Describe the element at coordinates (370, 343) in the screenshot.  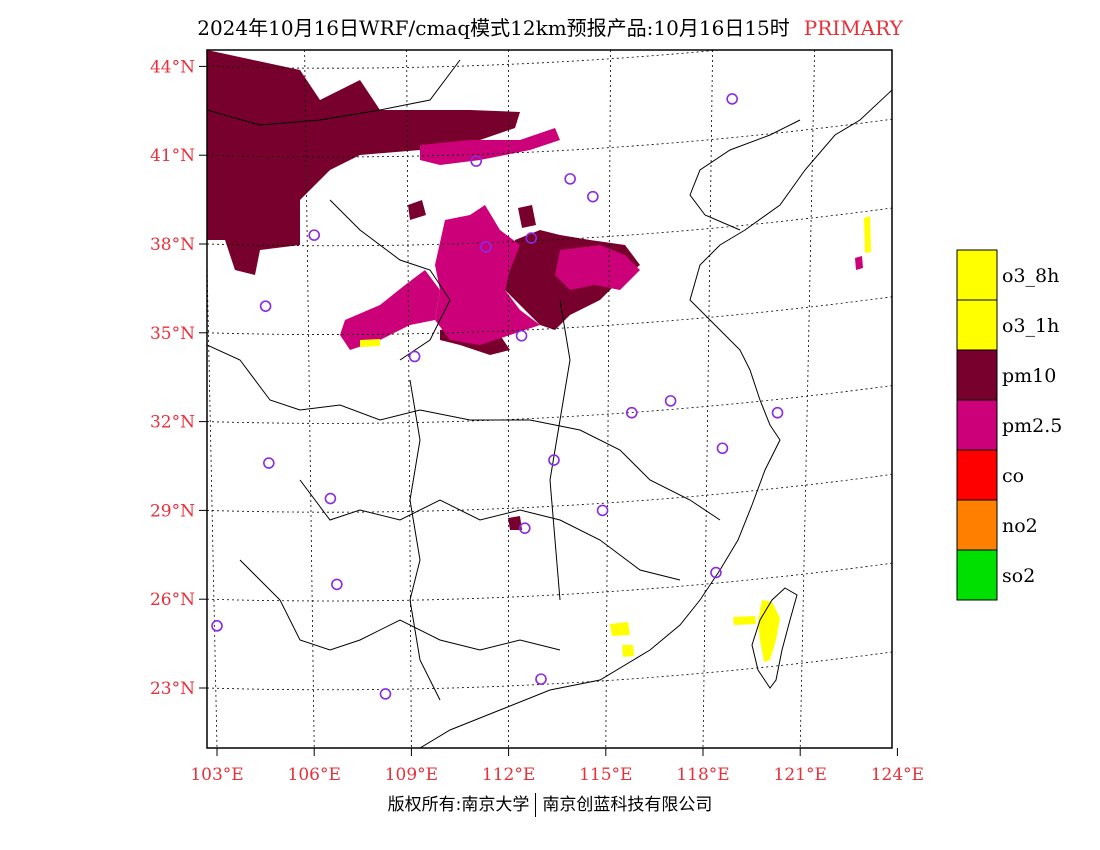
I see `o3-patch-west` at that location.